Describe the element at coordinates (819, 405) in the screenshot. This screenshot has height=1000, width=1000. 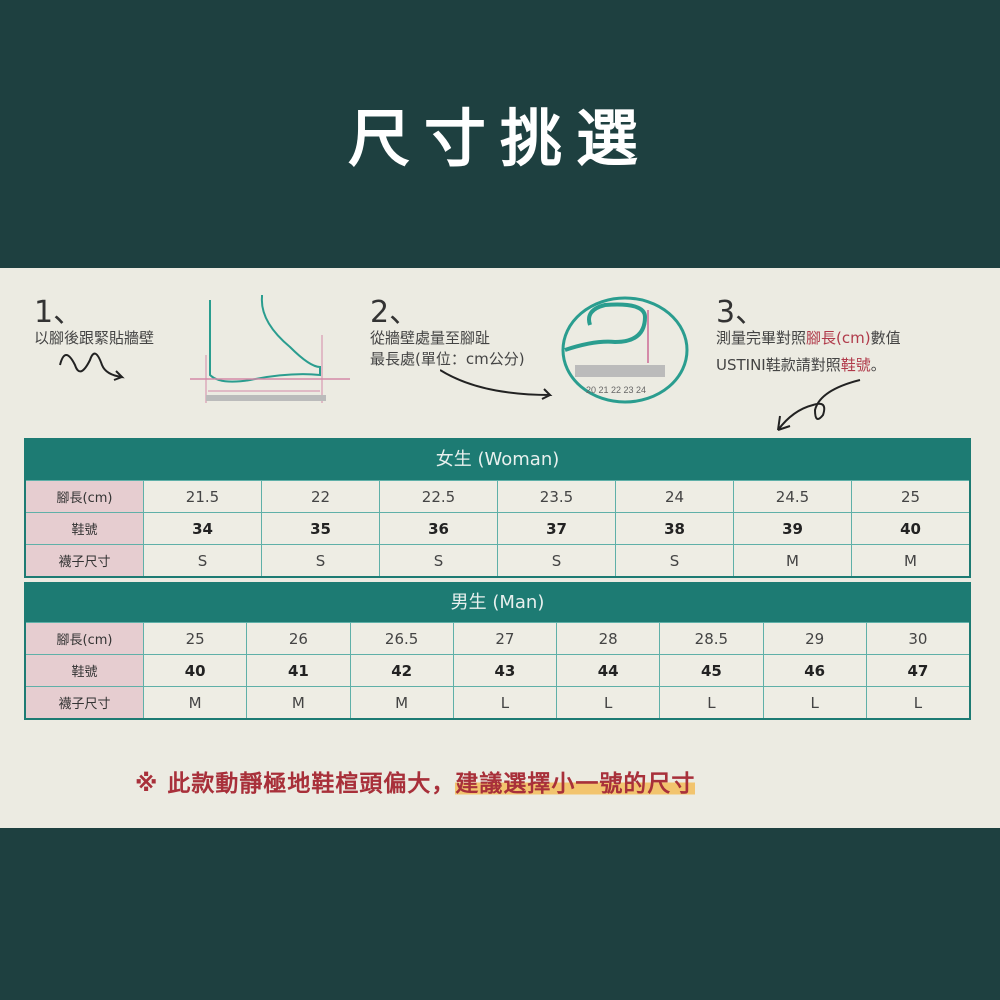
I see `arrow-down-icon` at that location.